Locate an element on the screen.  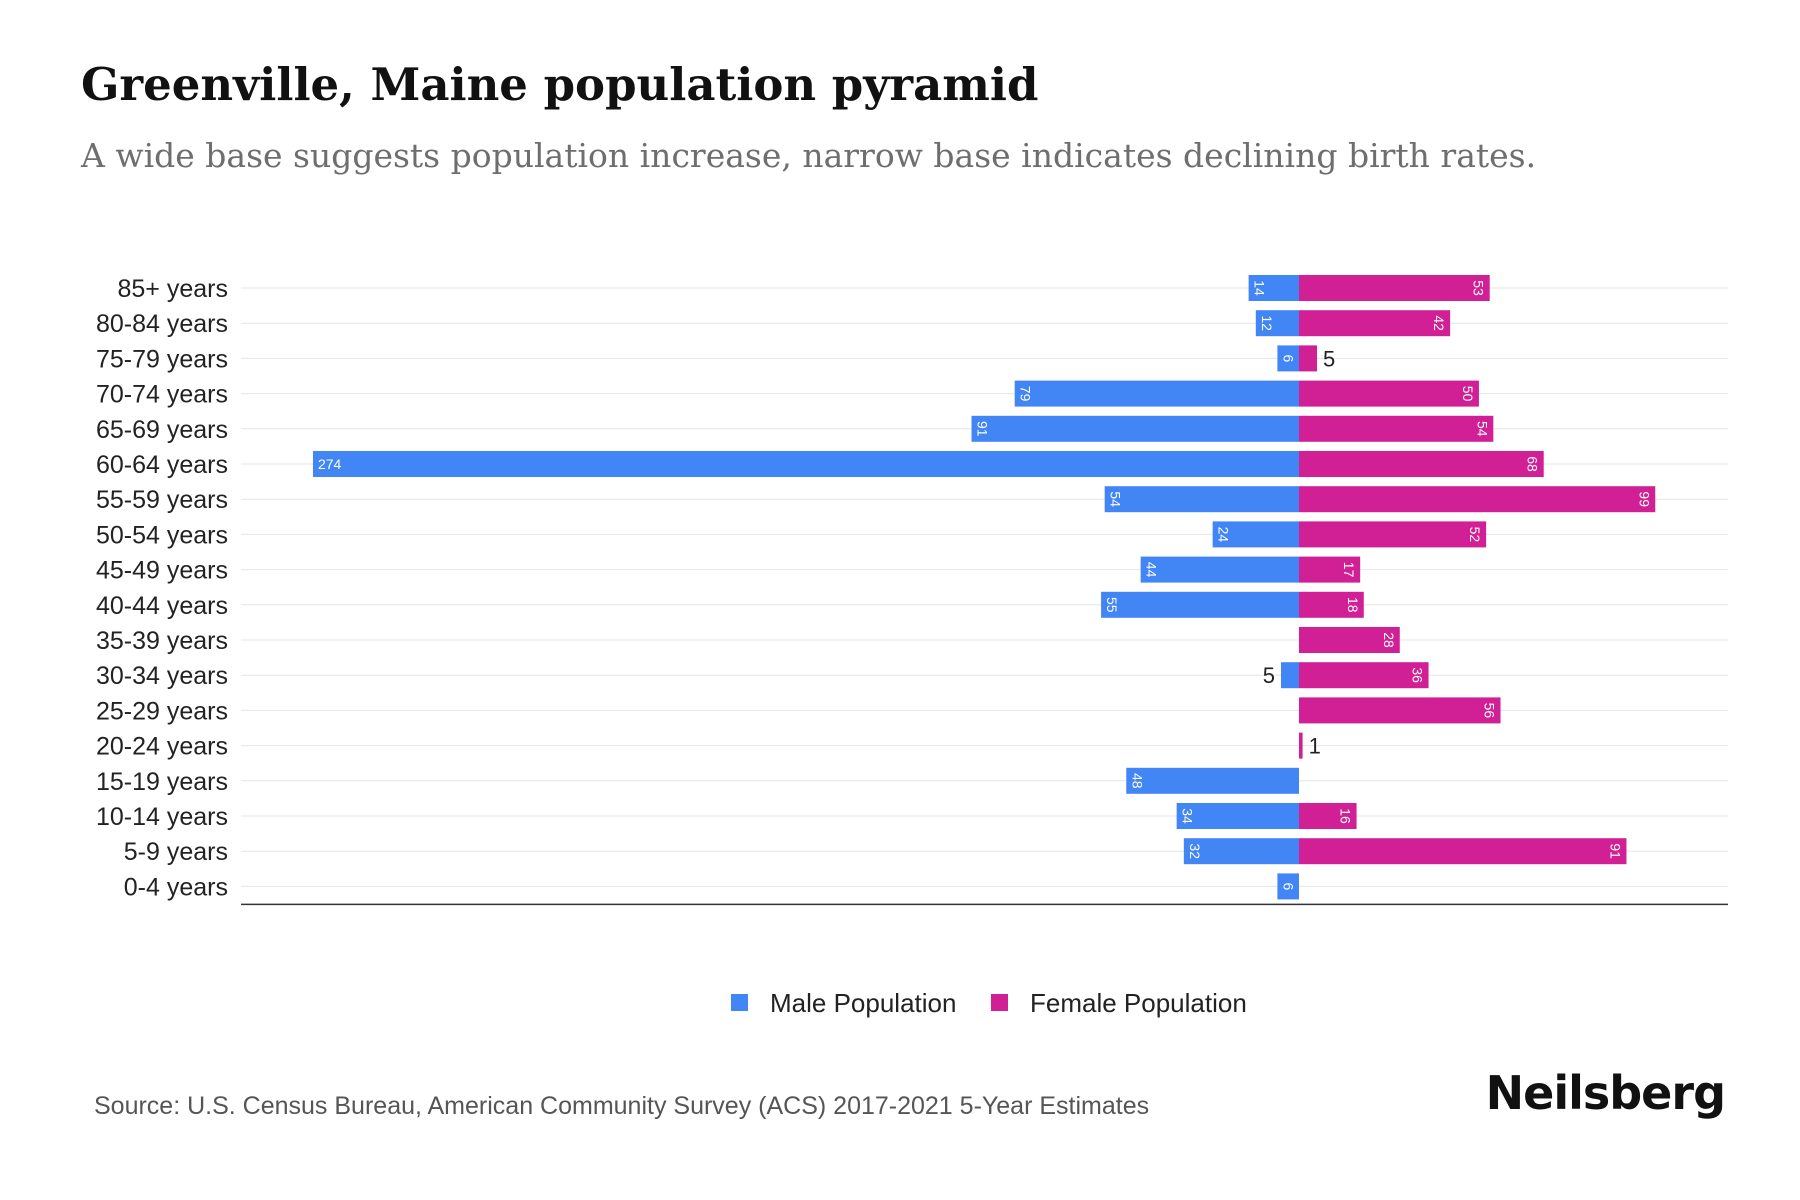
data-label-male: 48 is located at coordinates (1137, 781).